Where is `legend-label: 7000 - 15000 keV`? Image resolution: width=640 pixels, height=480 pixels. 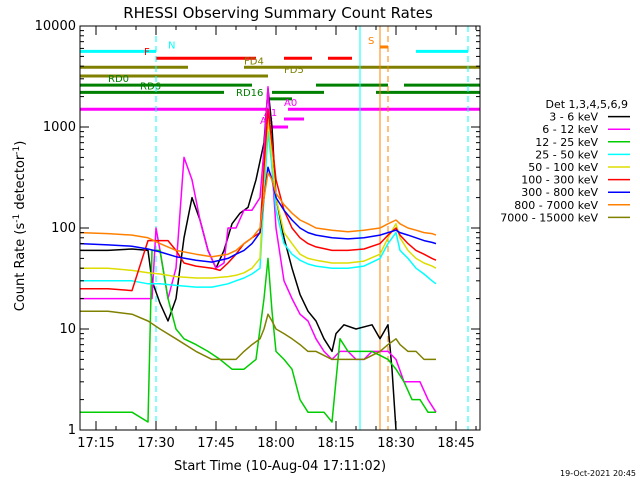 legend-label: 7000 - 15000 keV is located at coordinates (549, 217).